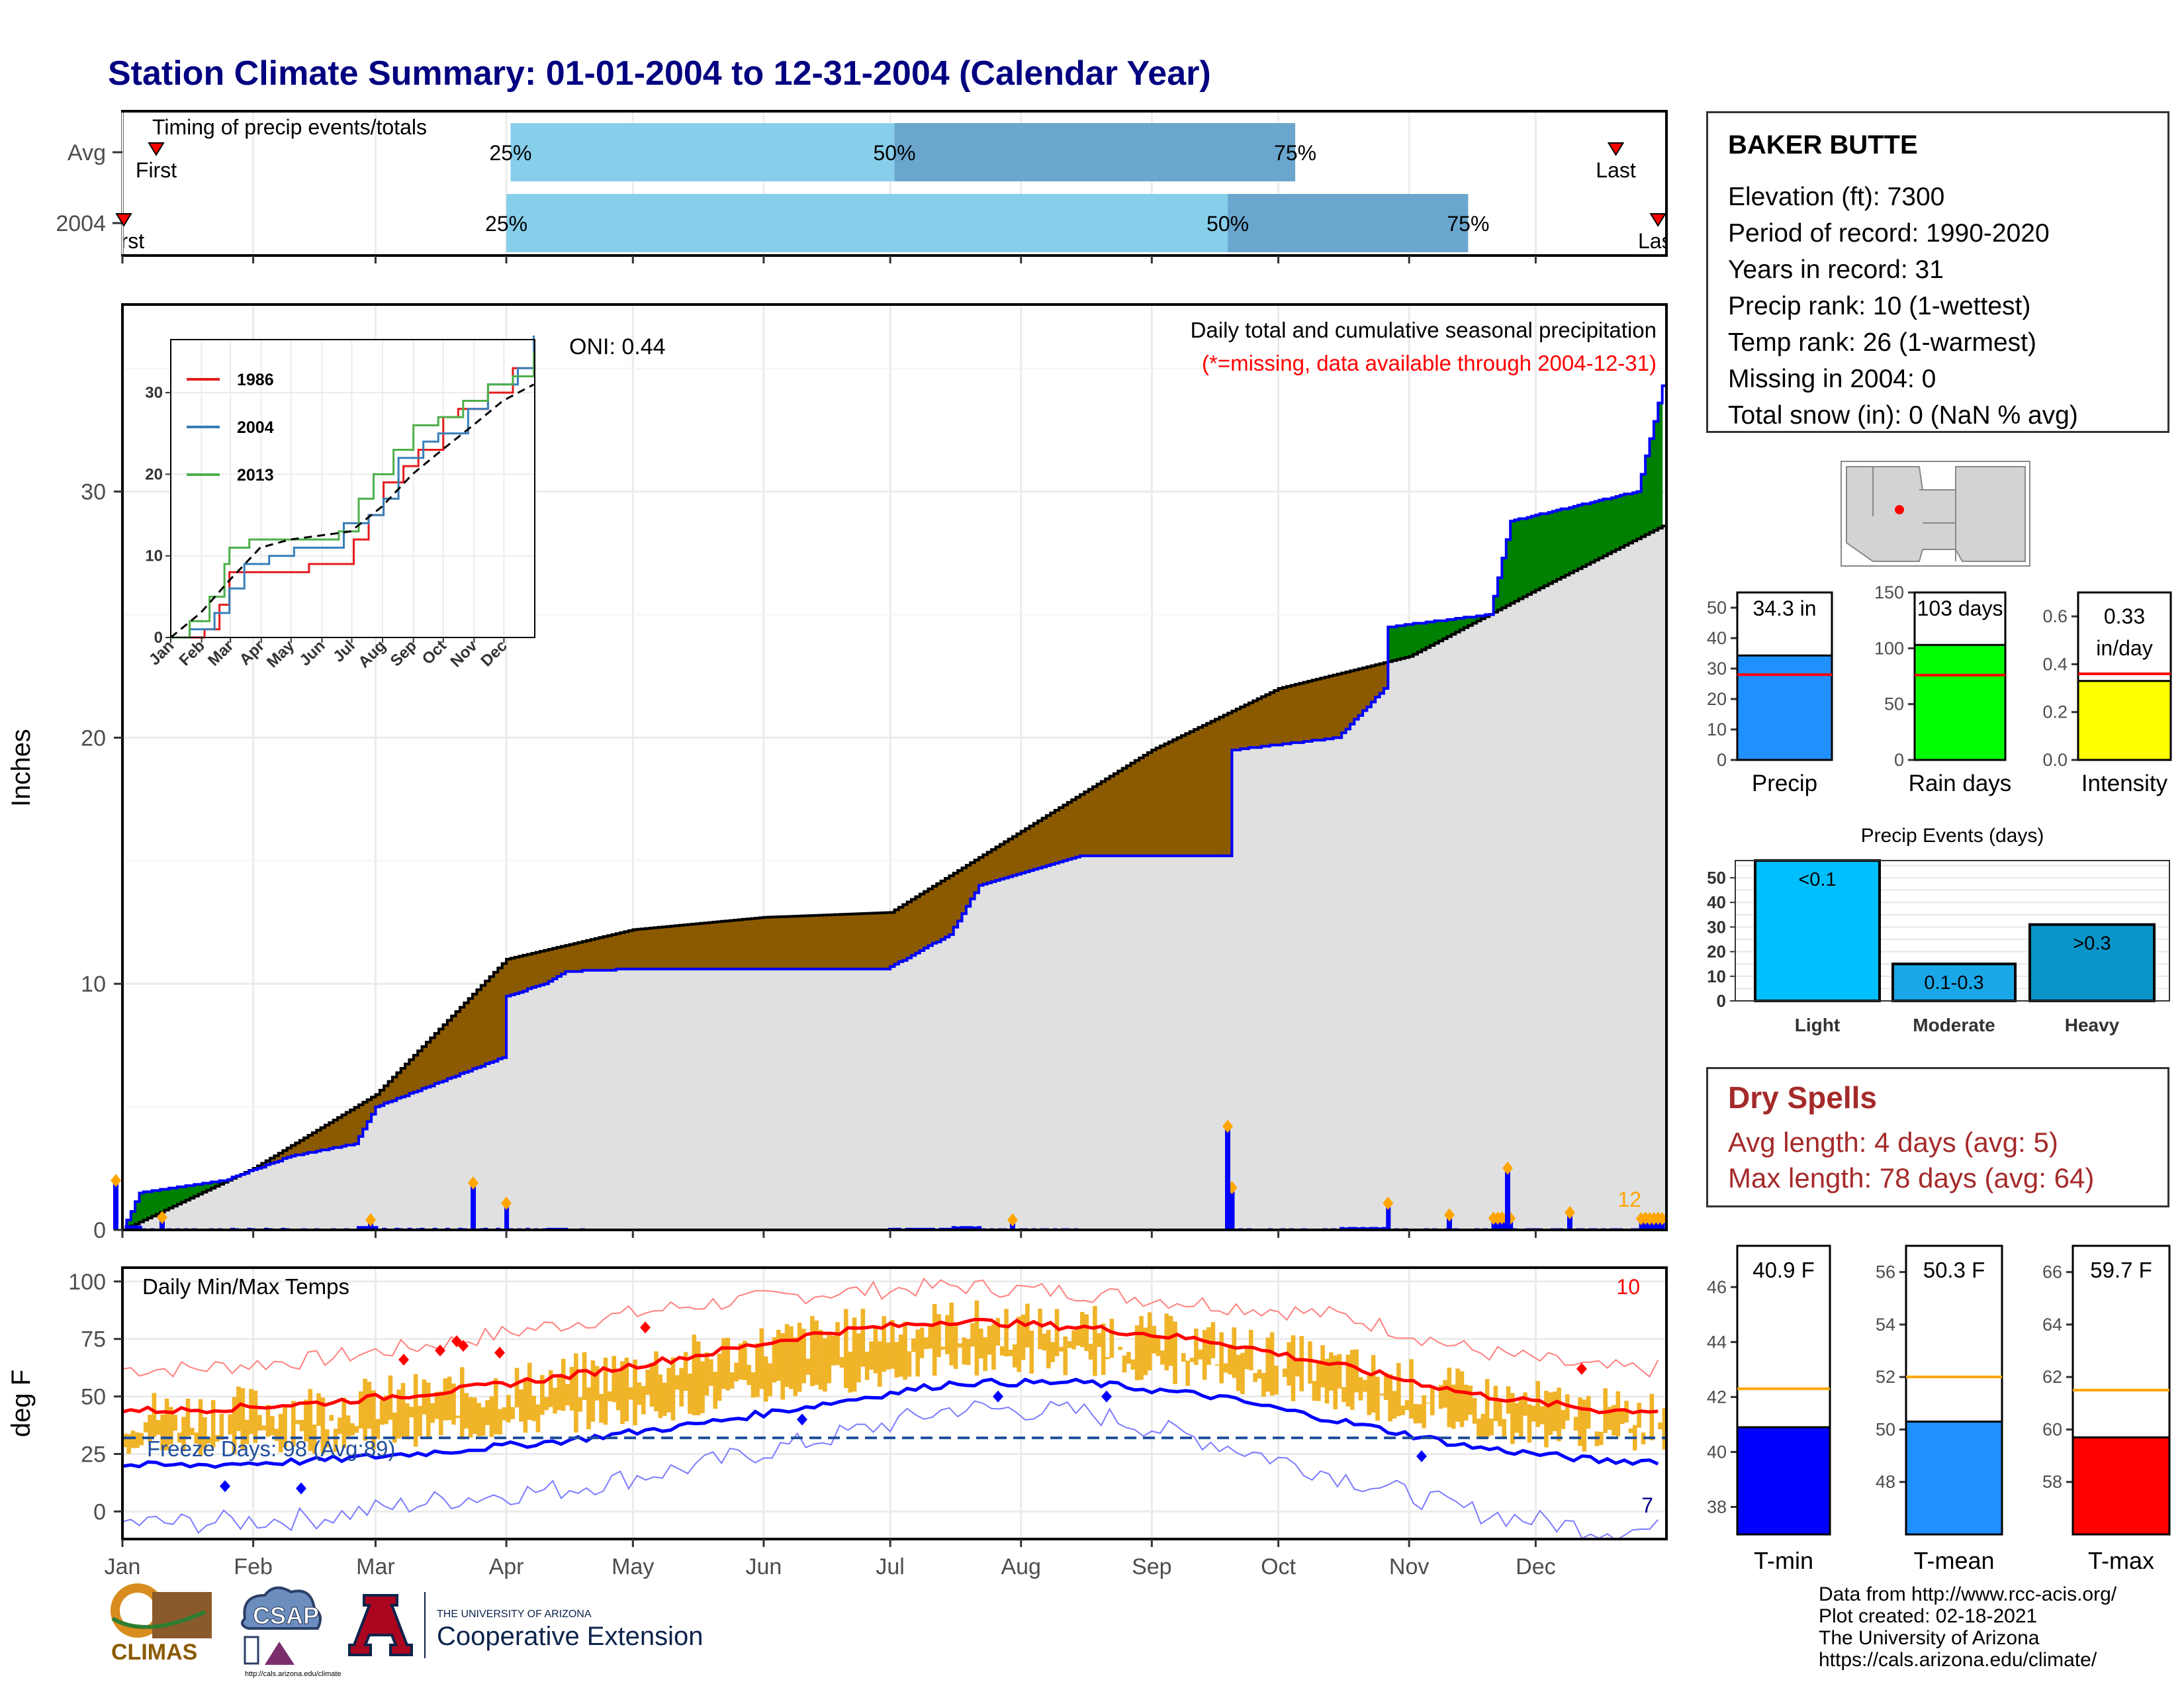 This screenshot has width=2184, height=1688. Describe the element at coordinates (1348, 223) in the screenshot. I see `timing-bar-q50-q75` at that location.